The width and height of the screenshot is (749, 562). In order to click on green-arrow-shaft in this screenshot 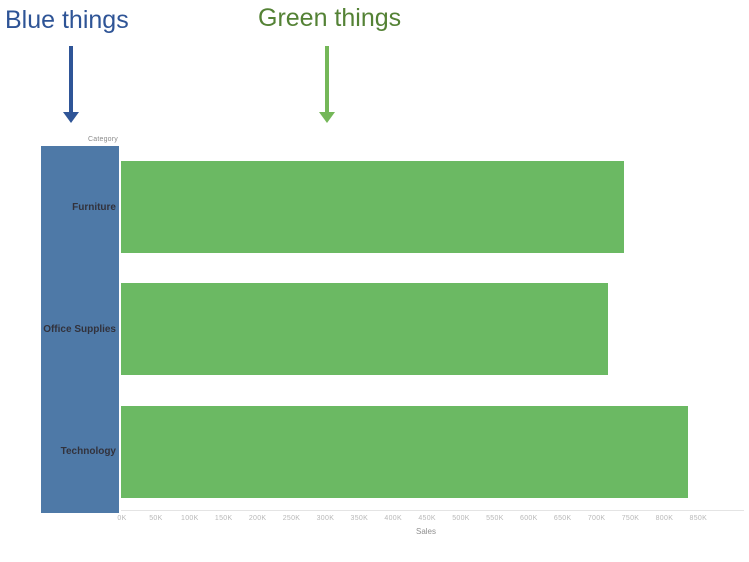, I will do `click(327, 79)`.